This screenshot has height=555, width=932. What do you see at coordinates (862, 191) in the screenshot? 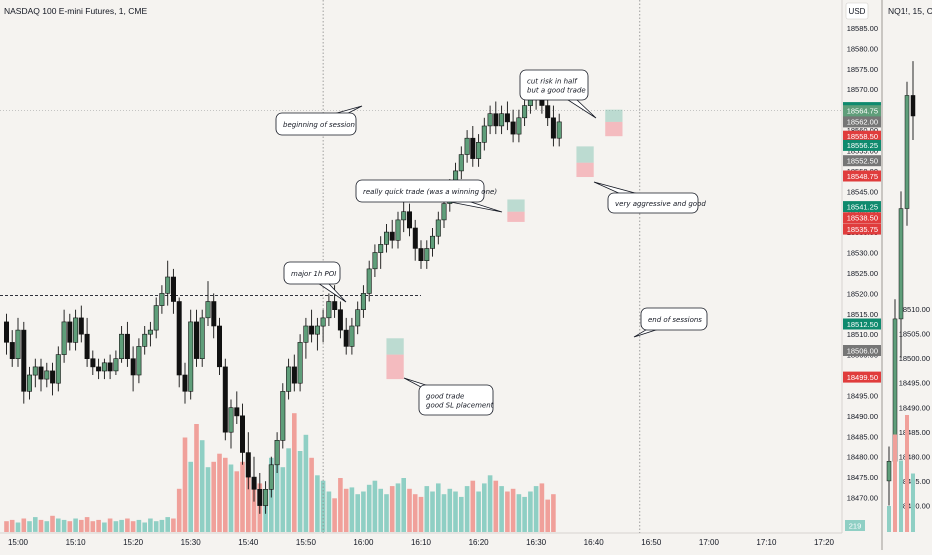
I see `price-tick-label: 18545.00` at bounding box center [862, 191].